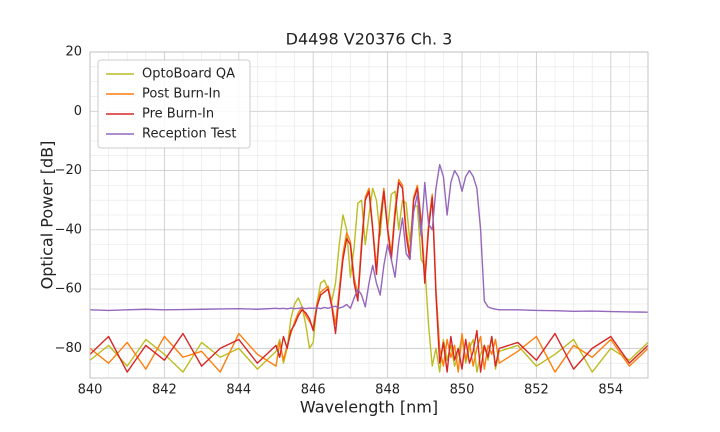 The height and width of the screenshot is (432, 720). Describe the element at coordinates (68, 348) in the screenshot. I see `y-tick-label: −80` at that location.